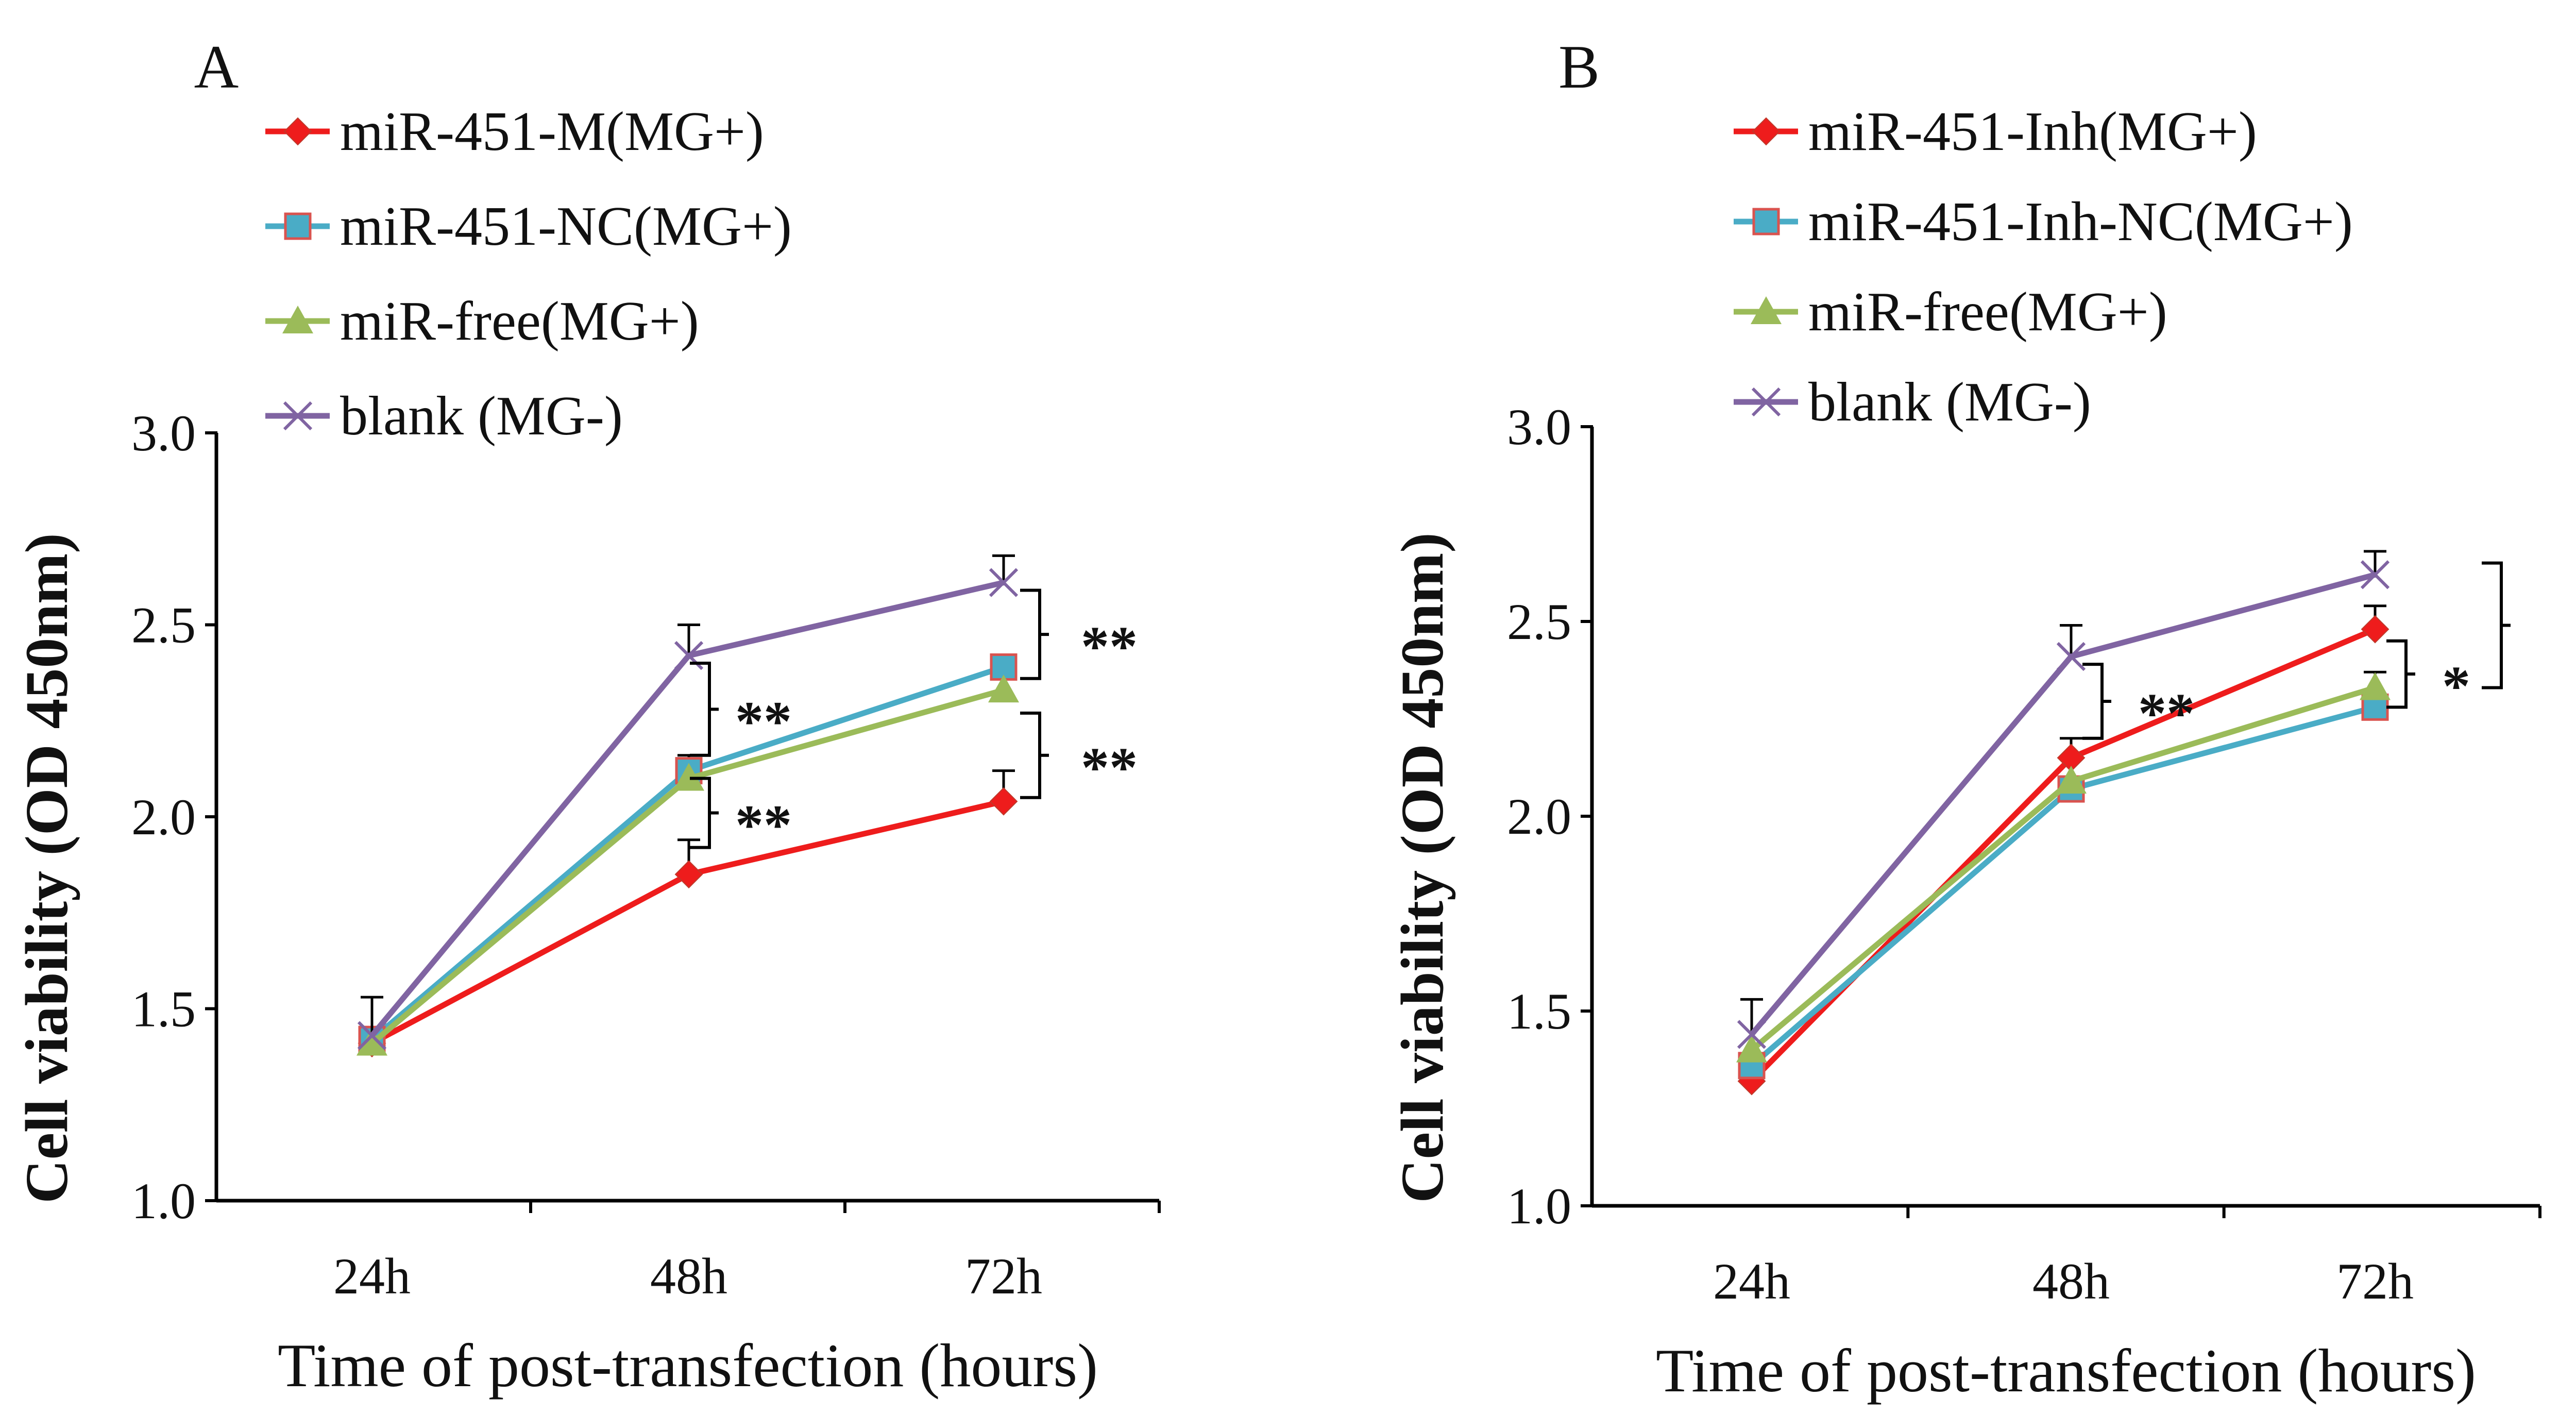 The width and height of the screenshot is (2576, 1414). I want to click on legend-label: miR-451-Inh-NC(MG+), so click(2080, 221).